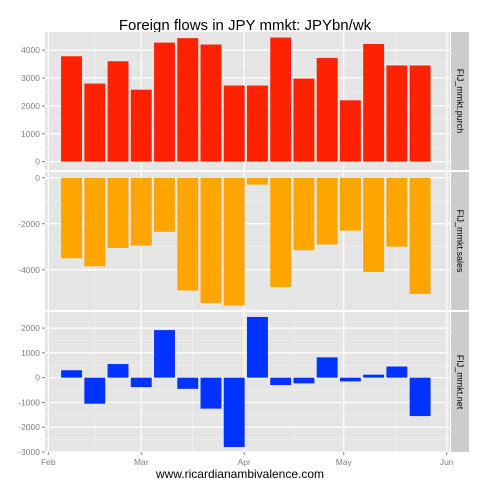  What do you see at coordinates (48, 462) in the screenshot?
I see `x-tick-label: Feb` at bounding box center [48, 462].